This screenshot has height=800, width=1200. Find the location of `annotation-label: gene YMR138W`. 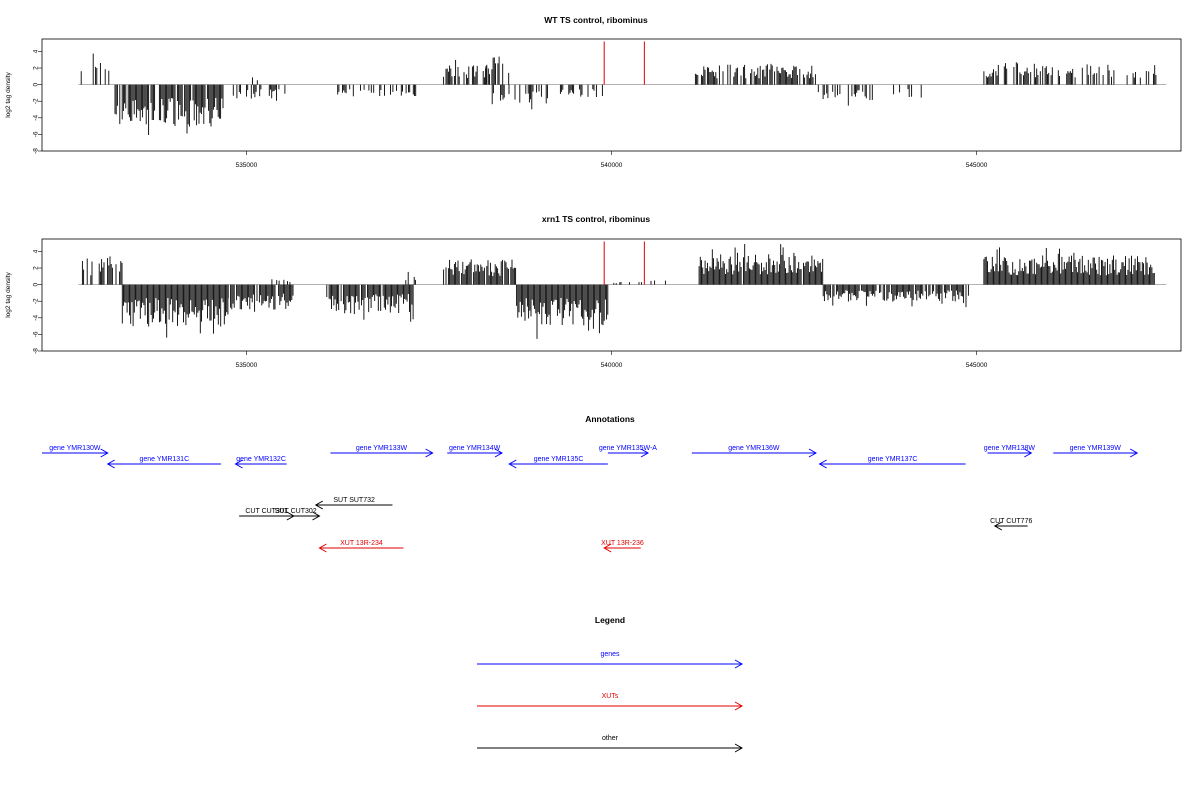

annotation-label: gene YMR138W is located at coordinates (1010, 448).